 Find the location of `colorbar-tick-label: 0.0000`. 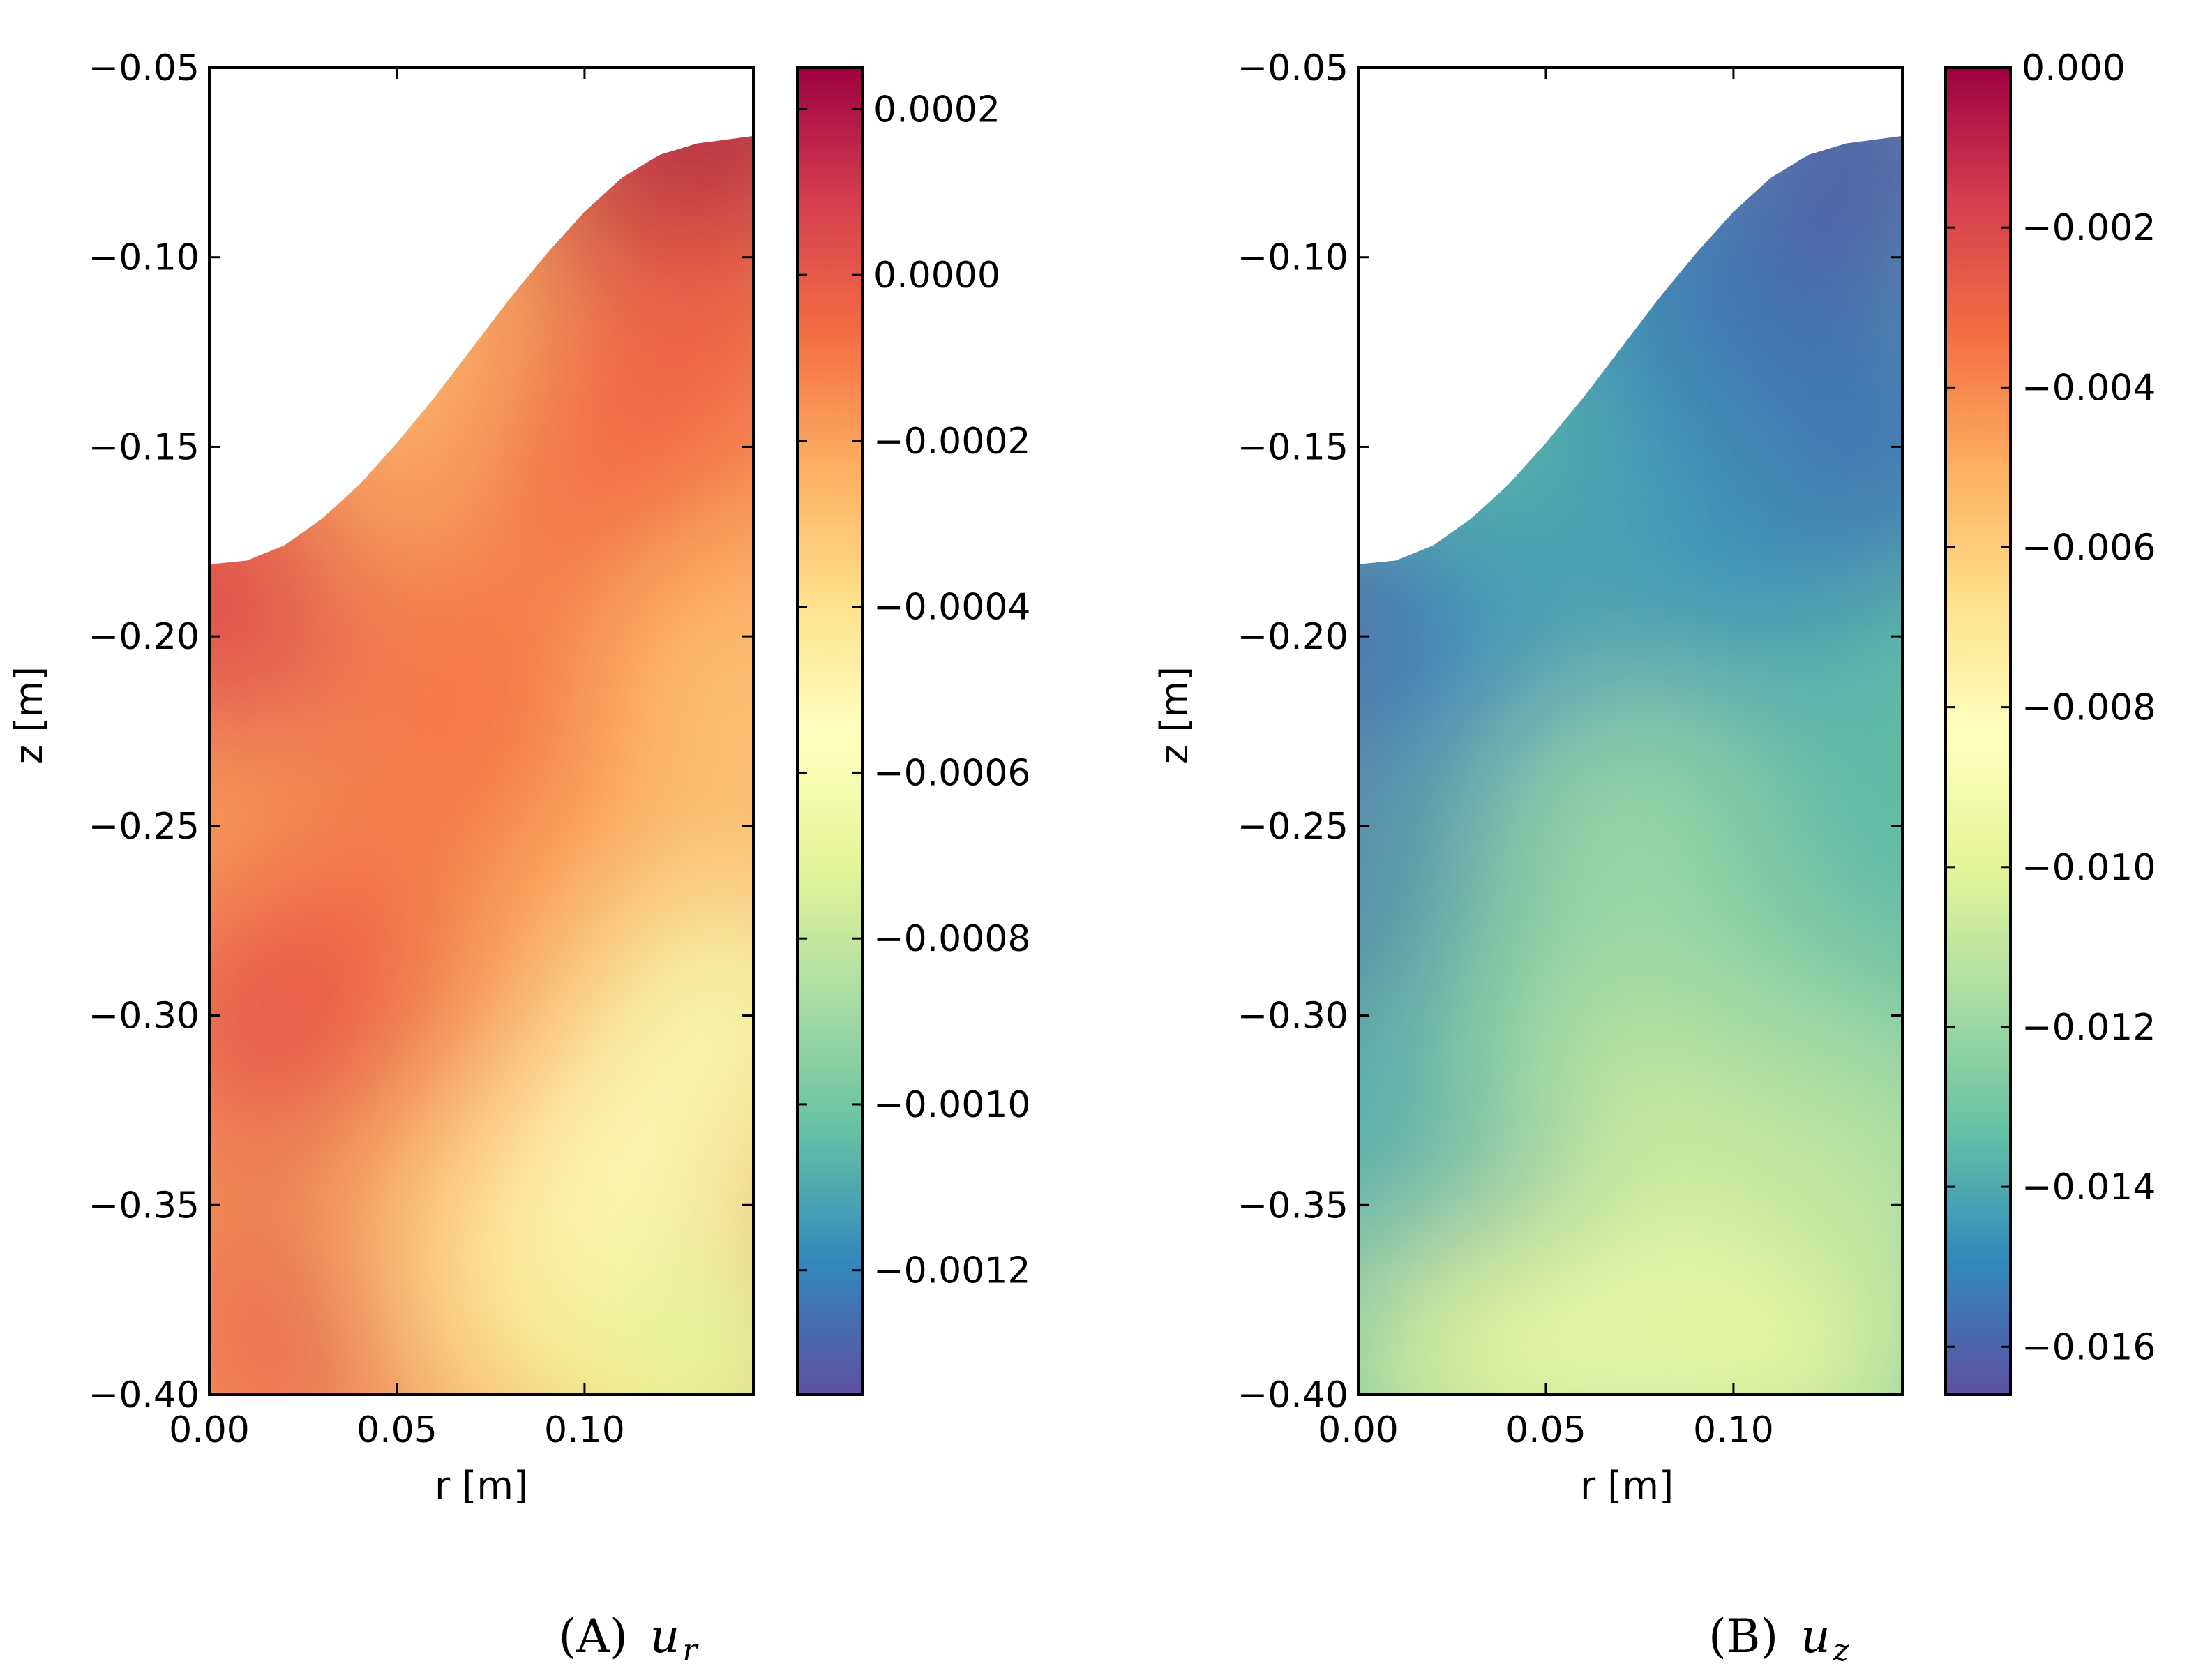

colorbar-tick-label: 0.0000 is located at coordinates (937, 276).